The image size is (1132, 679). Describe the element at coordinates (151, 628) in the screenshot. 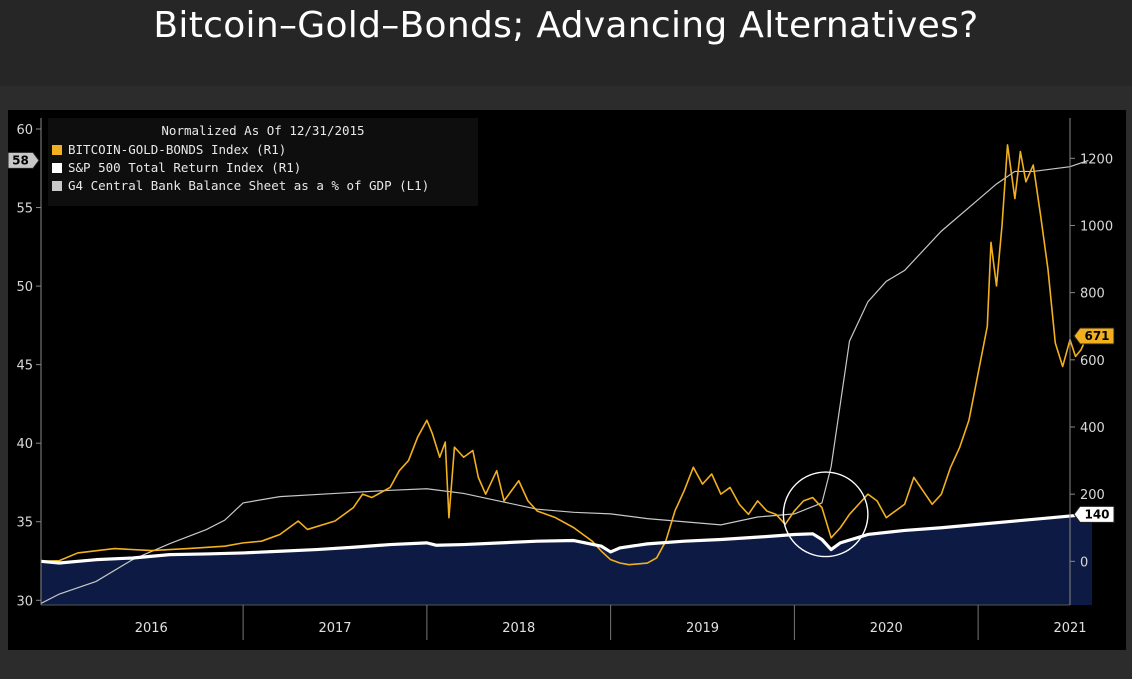

I see `x-tick-label: 2016` at that location.